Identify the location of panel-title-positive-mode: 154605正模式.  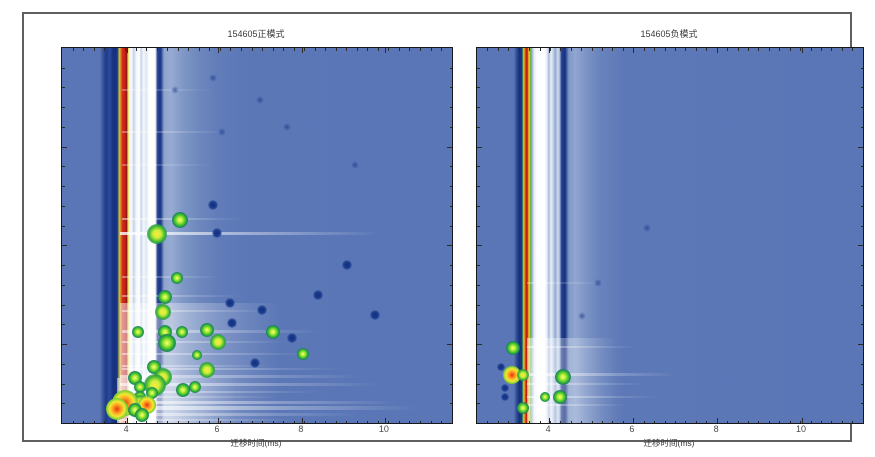
(256, 34).